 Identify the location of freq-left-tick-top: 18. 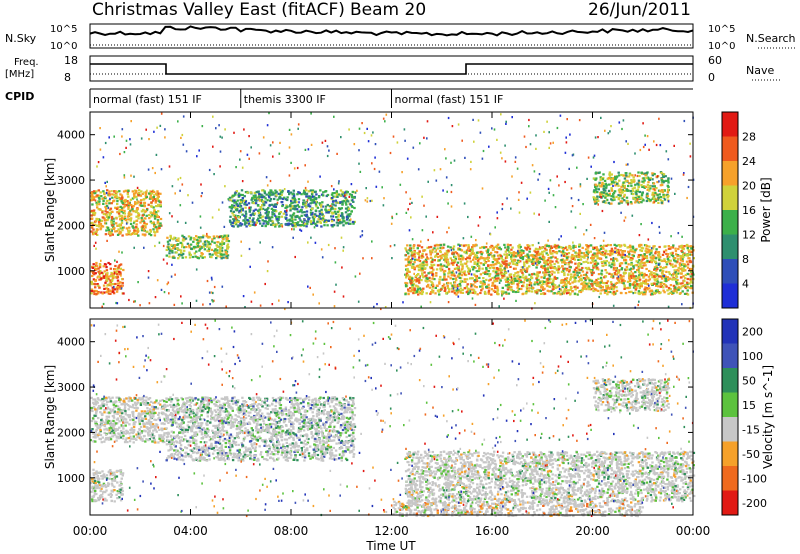
(71, 60).